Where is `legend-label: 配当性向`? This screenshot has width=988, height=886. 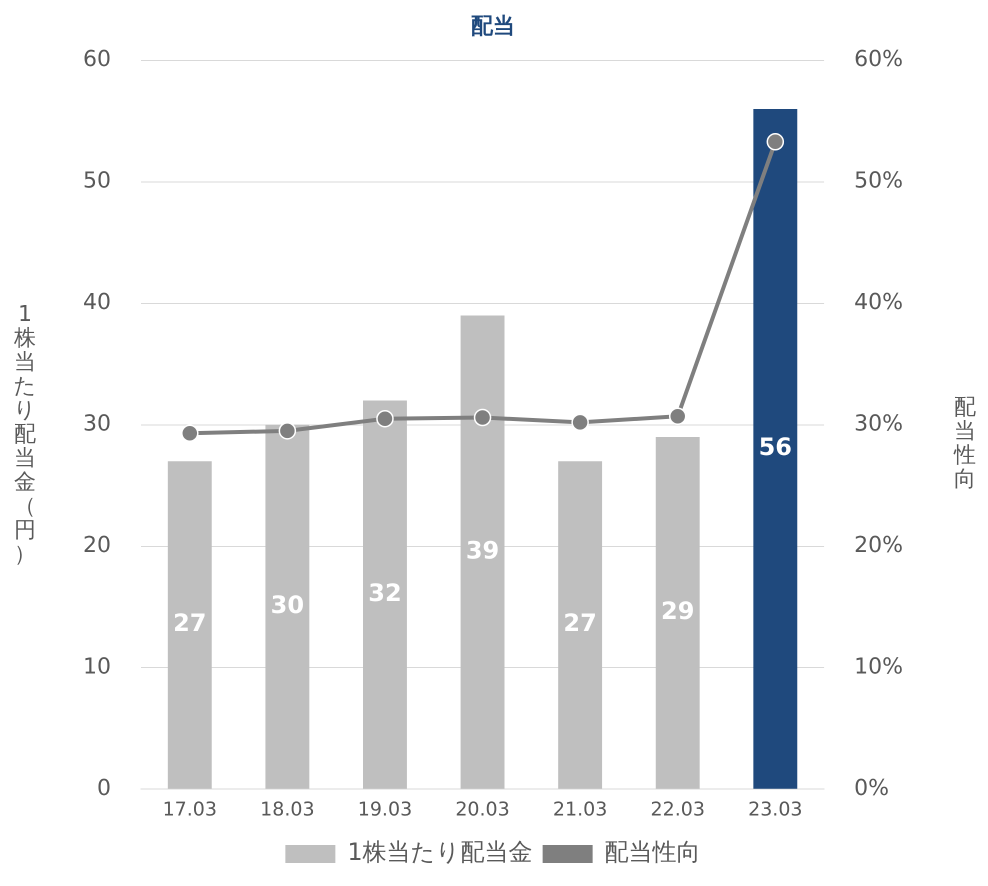 legend-label: 配当性向 is located at coordinates (652, 852).